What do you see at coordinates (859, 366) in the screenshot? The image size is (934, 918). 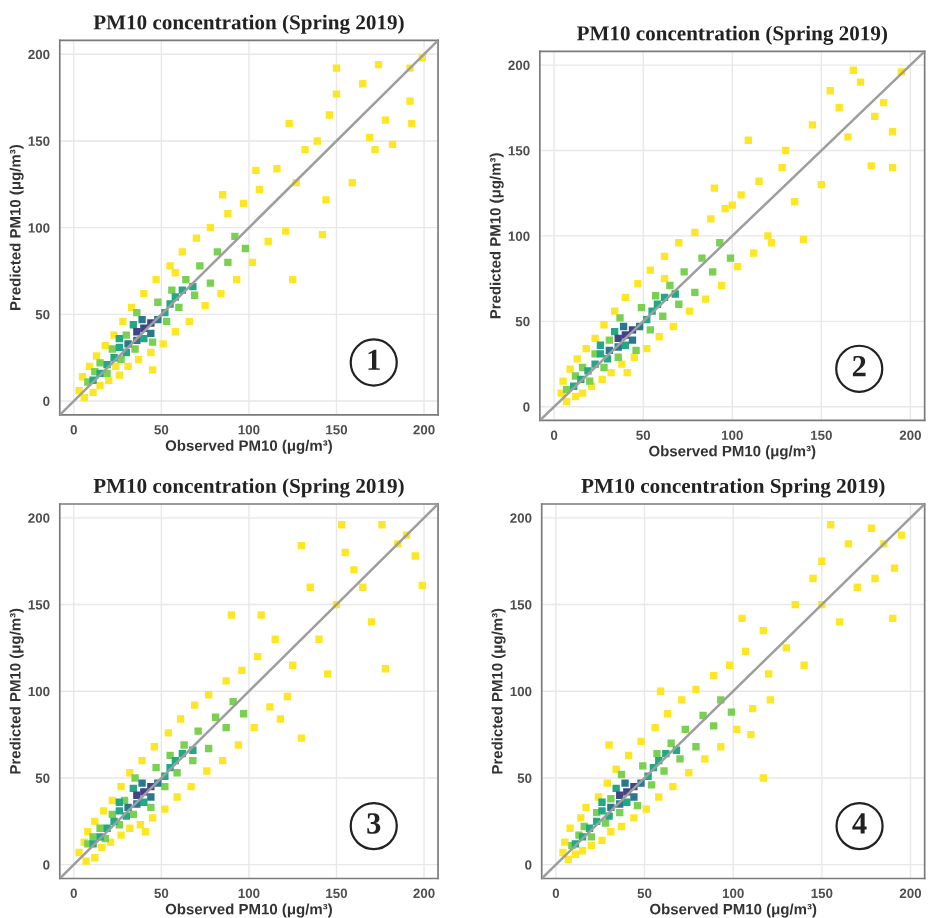 I see `annotation: 2` at bounding box center [859, 366].